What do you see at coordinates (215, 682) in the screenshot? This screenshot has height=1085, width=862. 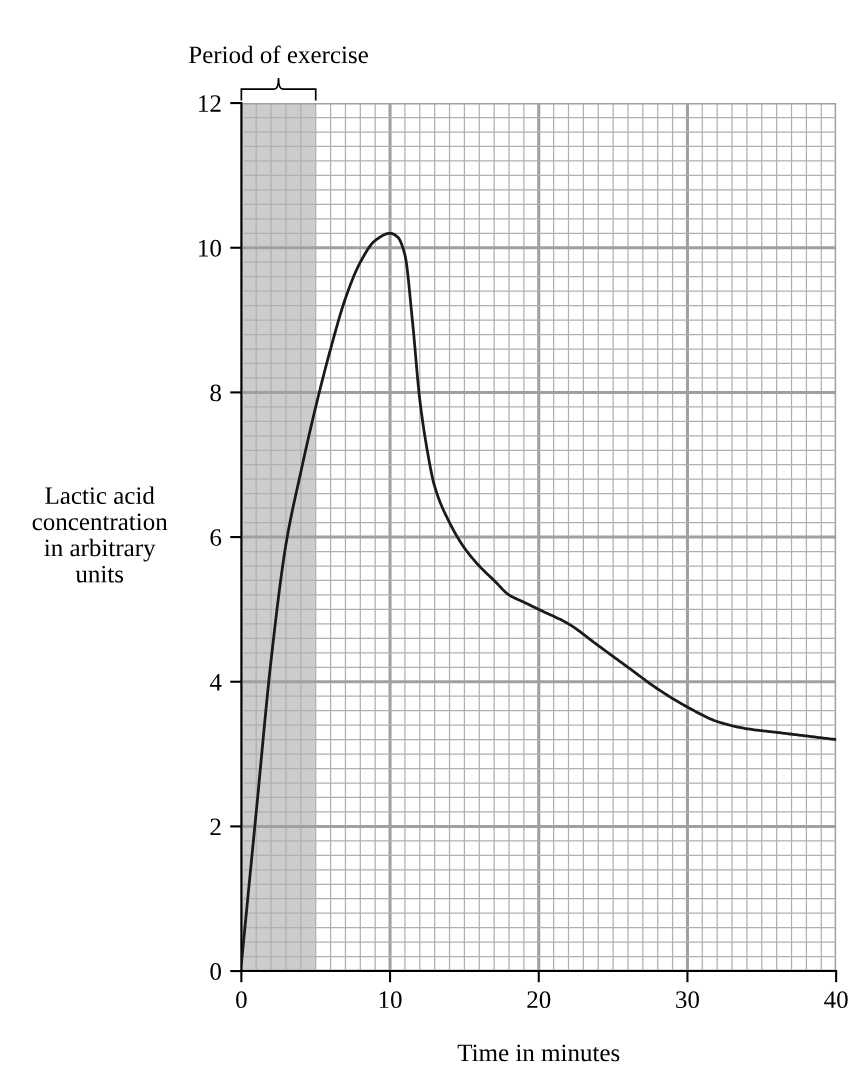 I see `y-tick-label: 4` at bounding box center [215, 682].